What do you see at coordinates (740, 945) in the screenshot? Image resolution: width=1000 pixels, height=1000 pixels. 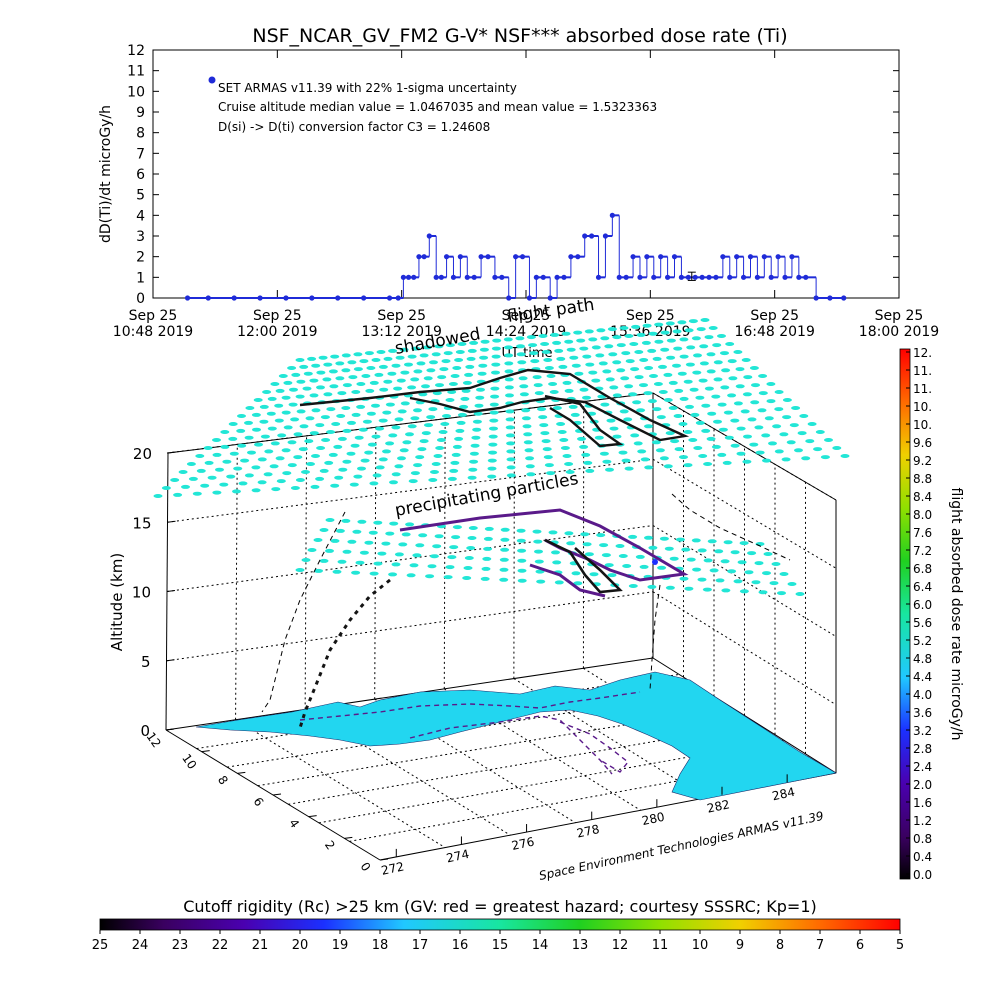 I see `rigidity-colorbar-tick-label: 9` at bounding box center [740, 945].